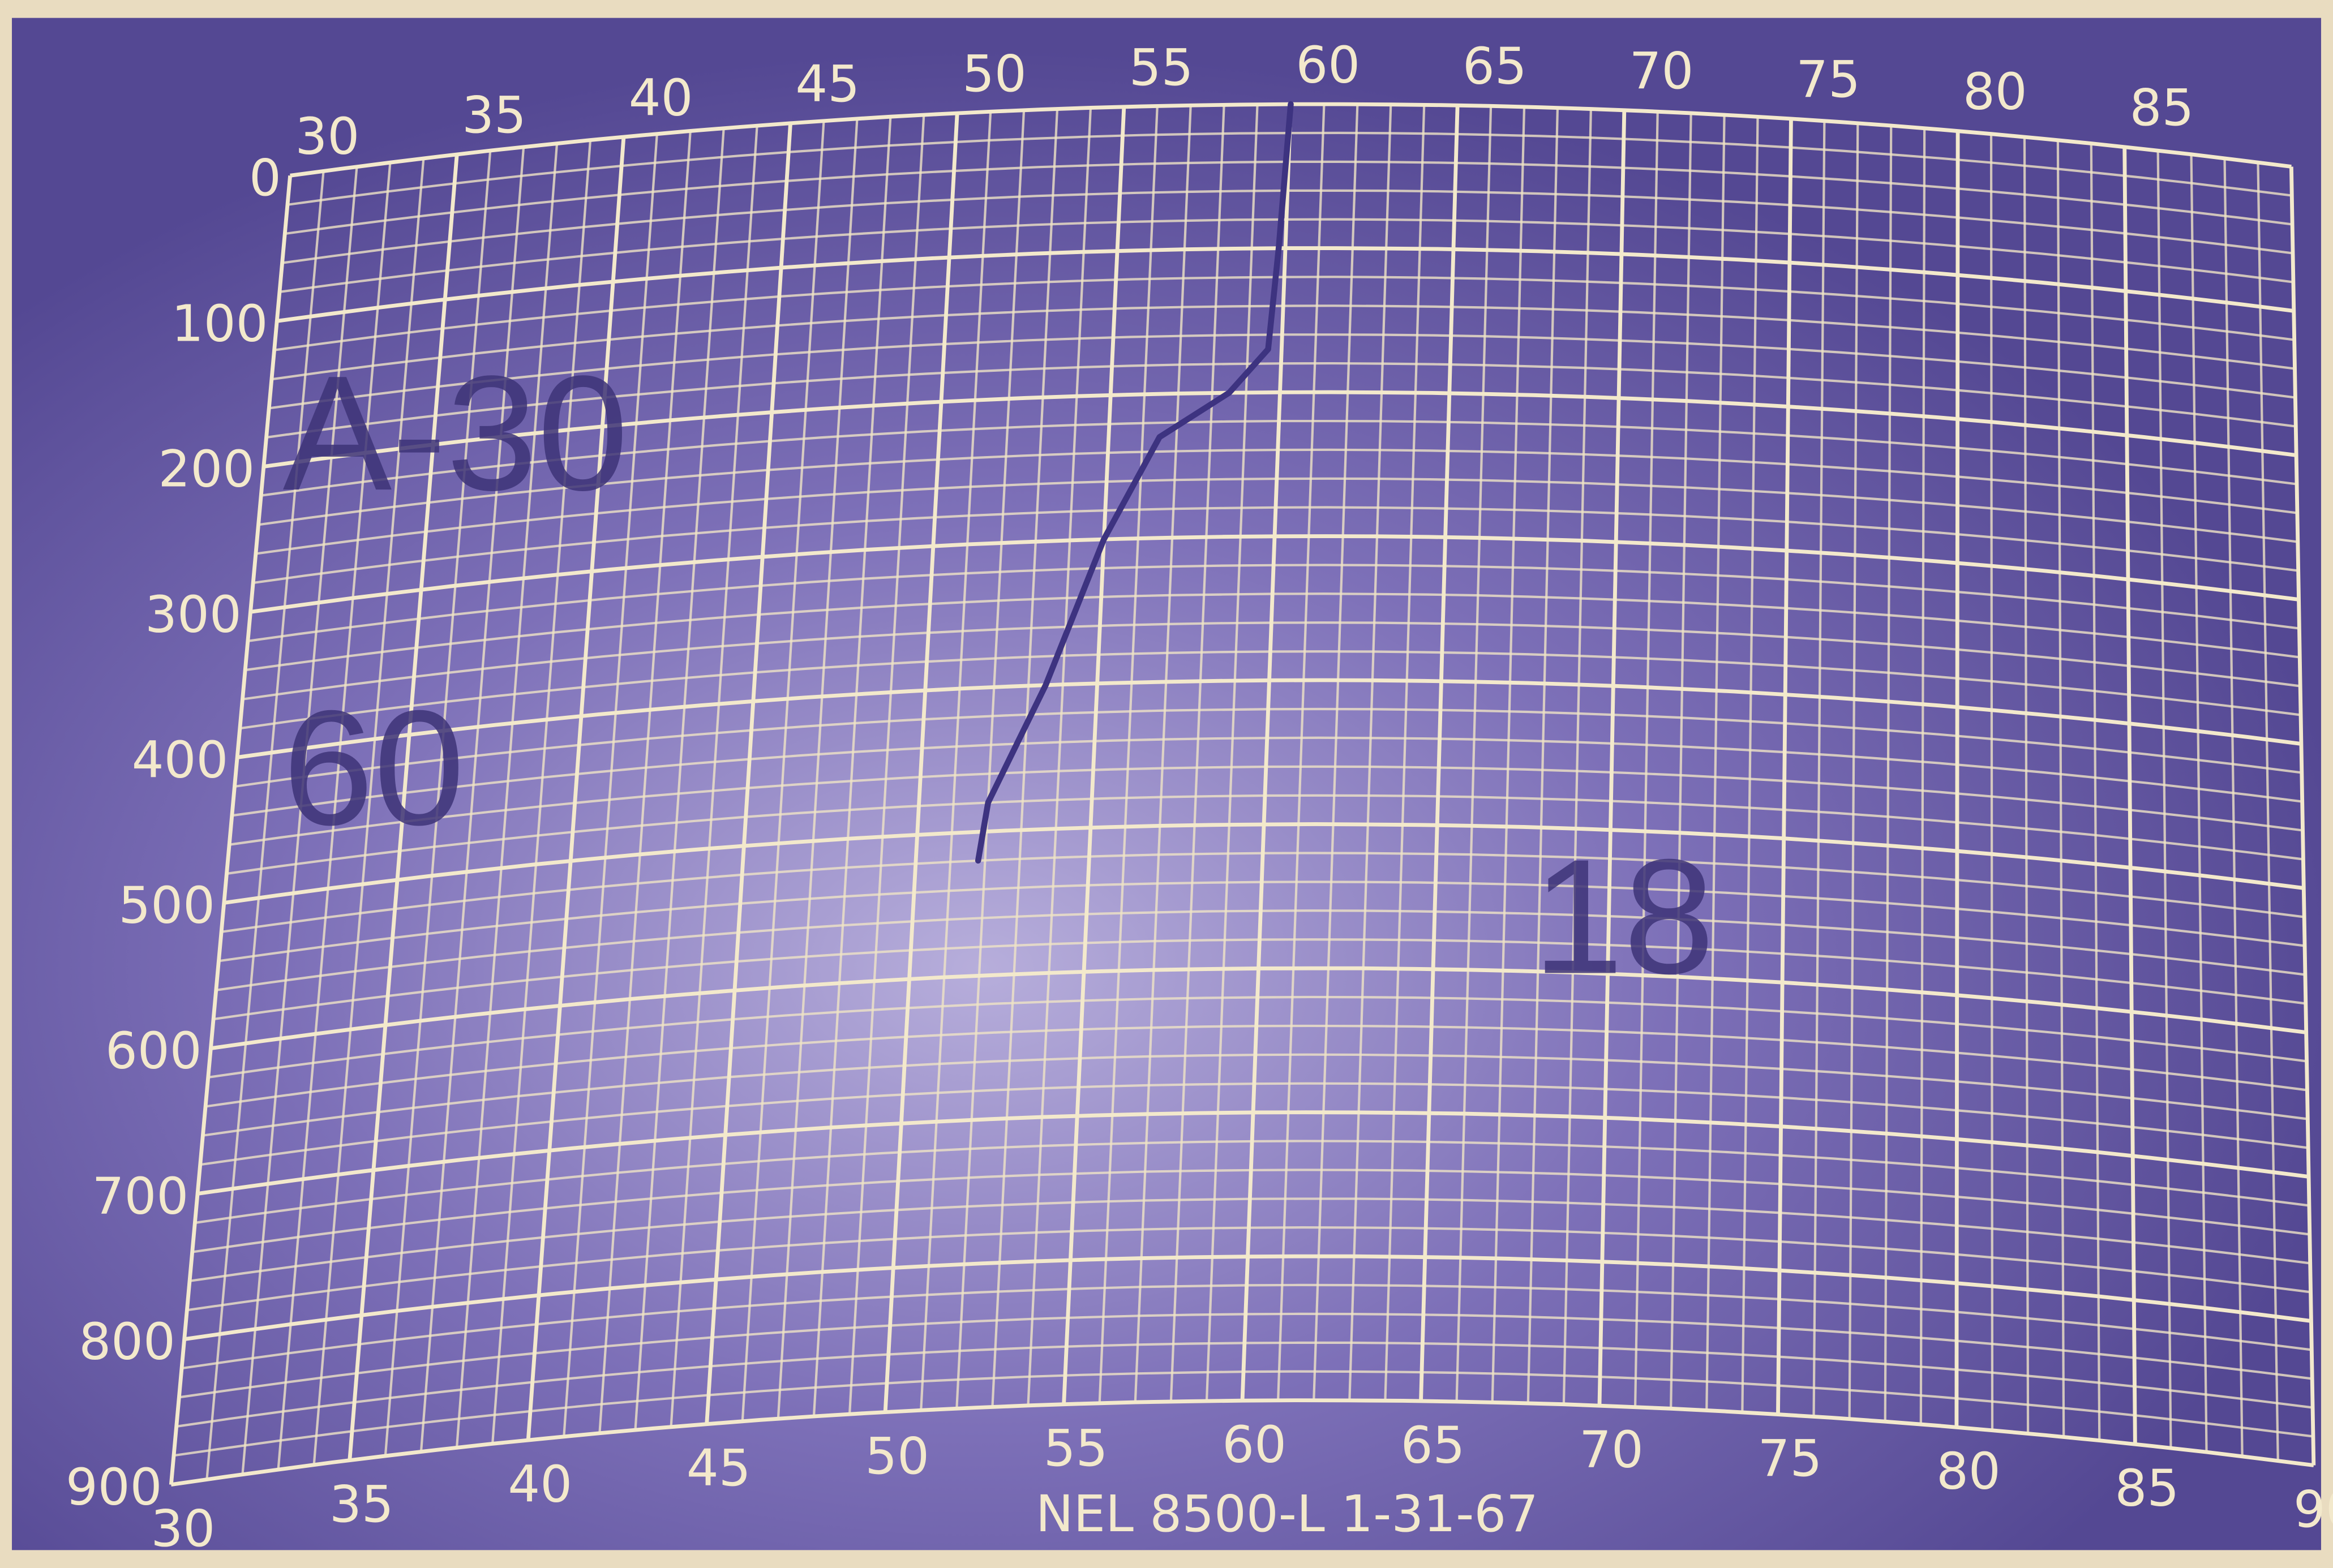 This screenshot has width=2333, height=1568. I want to click on trace, so click(1134, 482).